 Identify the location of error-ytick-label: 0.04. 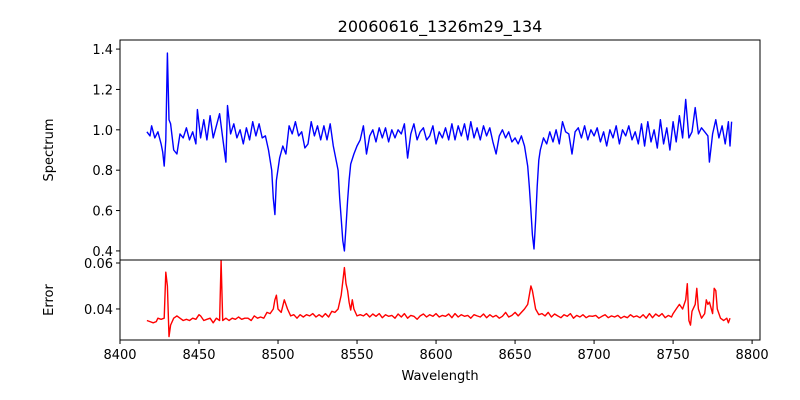
(98, 310).